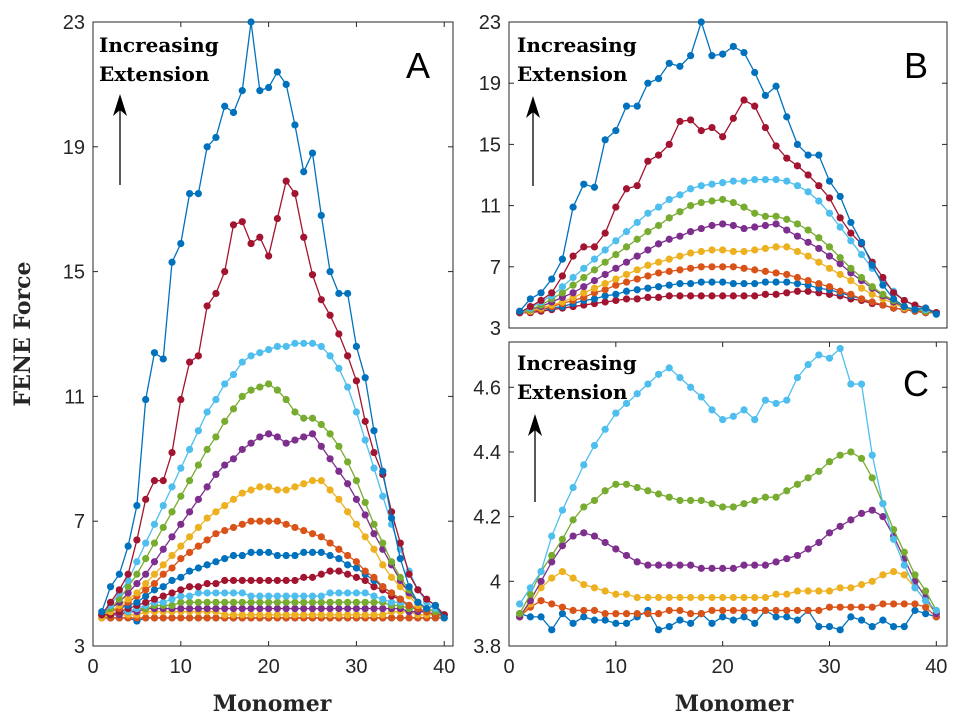 This screenshot has width=956, height=717. I want to click on panel-a-series-4-line, so click(273, 499).